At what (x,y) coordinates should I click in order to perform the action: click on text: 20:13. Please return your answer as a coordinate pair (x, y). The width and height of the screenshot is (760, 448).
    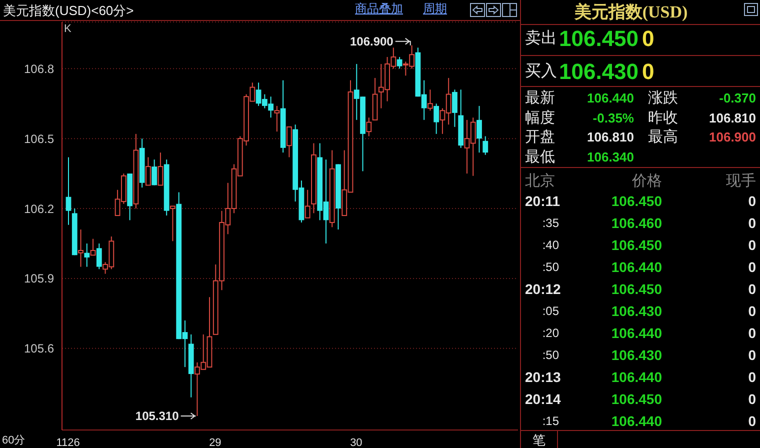
    Looking at the image, I should click on (543, 377).